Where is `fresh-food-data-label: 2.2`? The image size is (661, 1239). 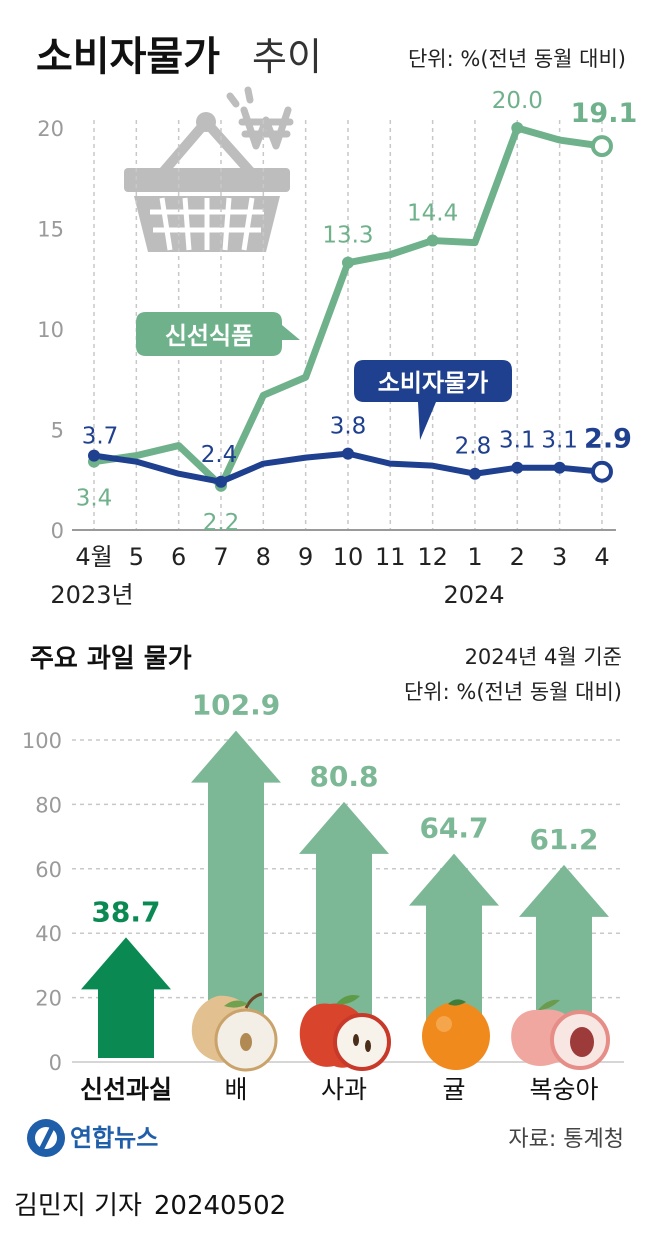
fresh-food-data-label: 2.2 is located at coordinates (221, 523).